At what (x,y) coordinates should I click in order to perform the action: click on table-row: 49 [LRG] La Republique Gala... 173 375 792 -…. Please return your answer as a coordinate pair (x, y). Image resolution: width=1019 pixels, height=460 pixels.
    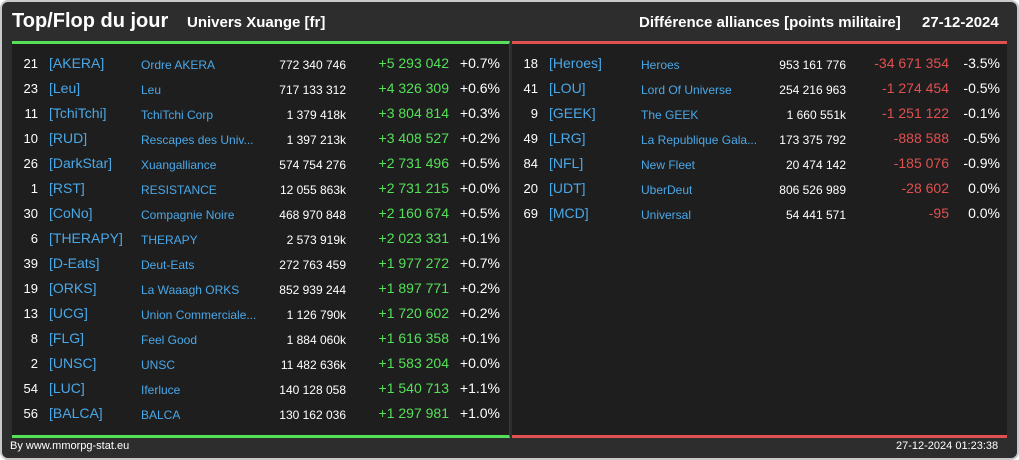
    Looking at the image, I should click on (759, 139).